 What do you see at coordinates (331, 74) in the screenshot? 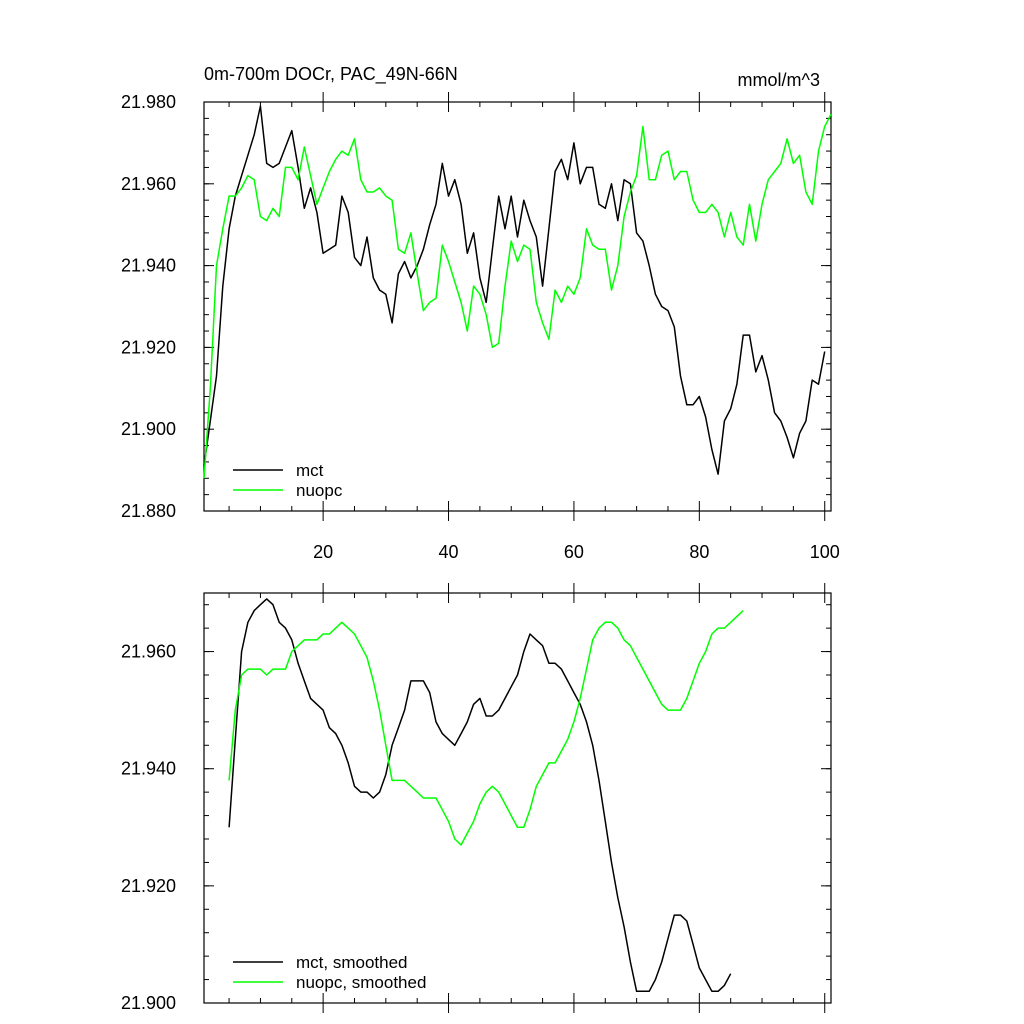
I see `chart-title: 0m-700m DOCr, PAC_49N-66N` at bounding box center [331, 74].